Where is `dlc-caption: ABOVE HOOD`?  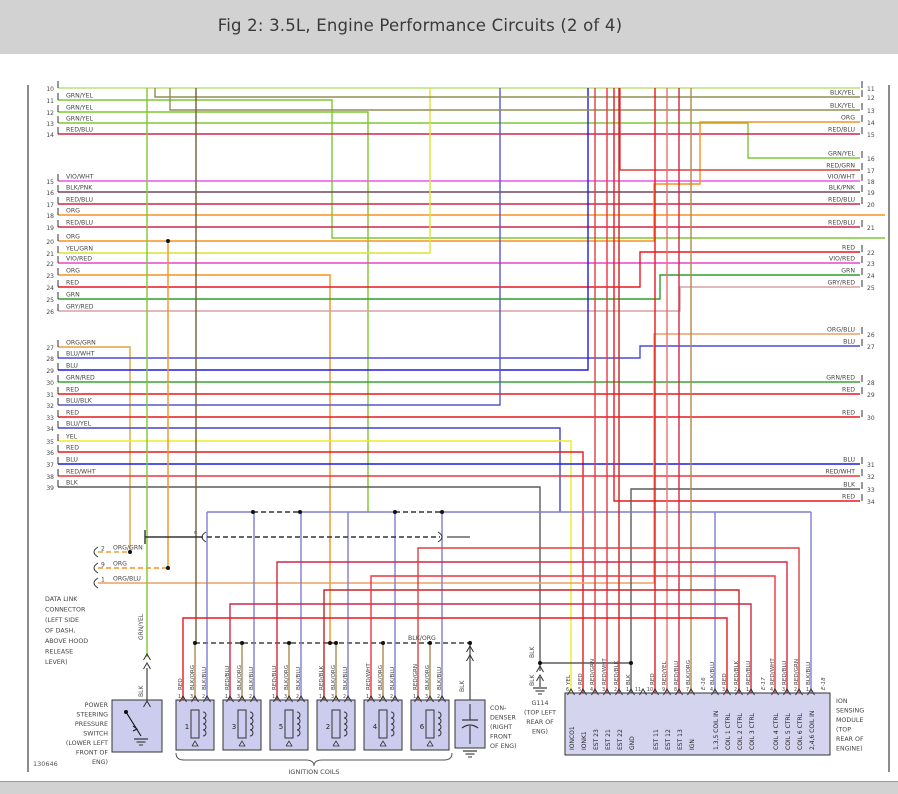 dlc-caption: ABOVE HOOD is located at coordinates (66, 641).